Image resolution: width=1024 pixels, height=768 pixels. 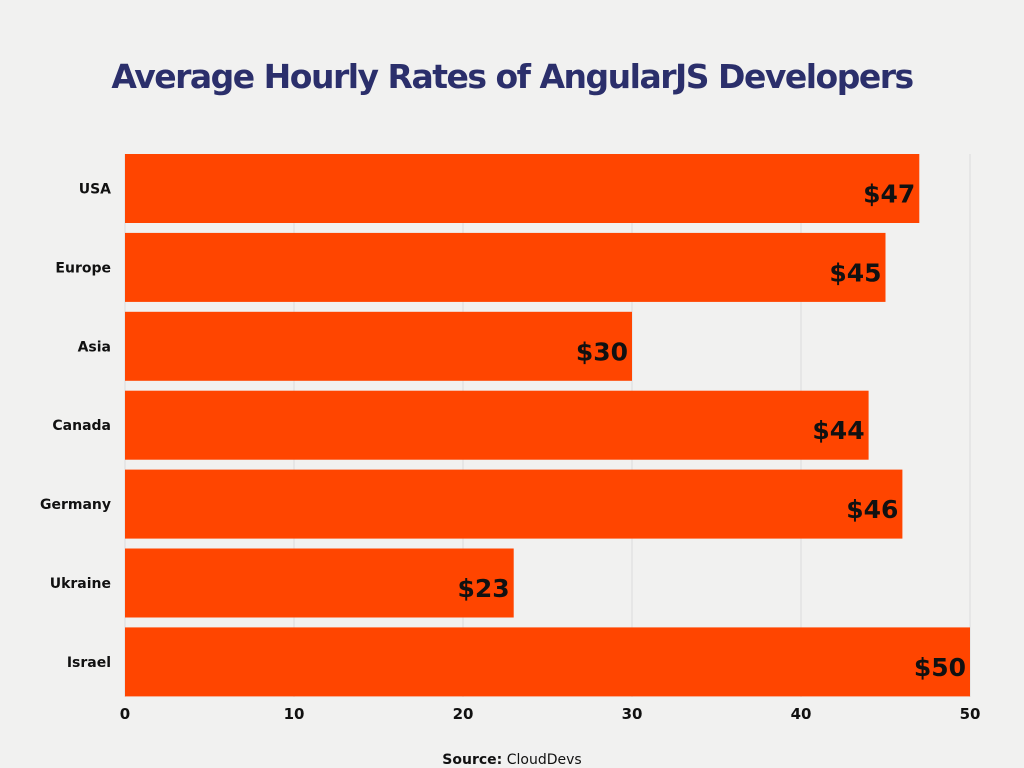 What do you see at coordinates (889, 194) in the screenshot?
I see `value-label: $47` at bounding box center [889, 194].